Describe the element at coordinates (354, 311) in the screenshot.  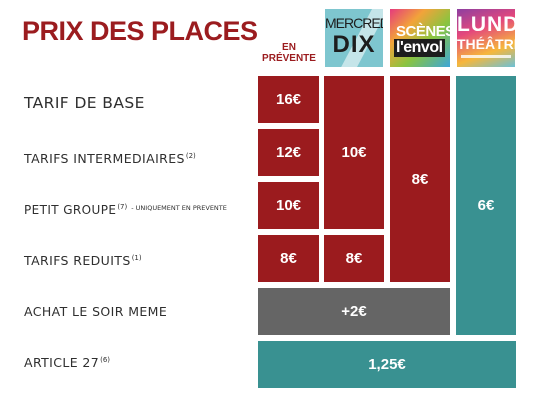
I see `price-soir-meme-supplement: +2€` at that location.